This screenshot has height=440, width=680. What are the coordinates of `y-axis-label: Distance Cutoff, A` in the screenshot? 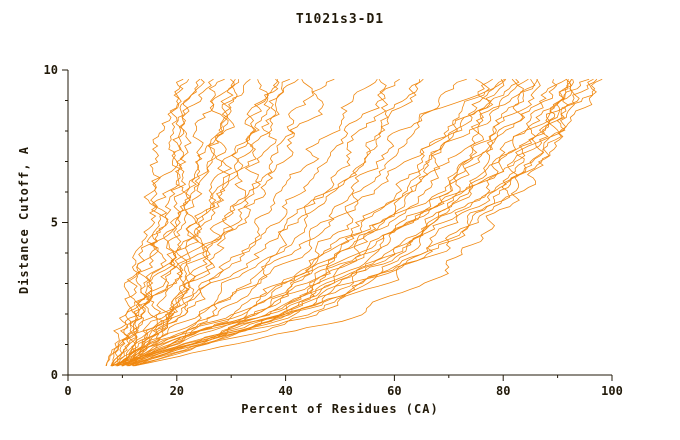 It's located at (24, 220).